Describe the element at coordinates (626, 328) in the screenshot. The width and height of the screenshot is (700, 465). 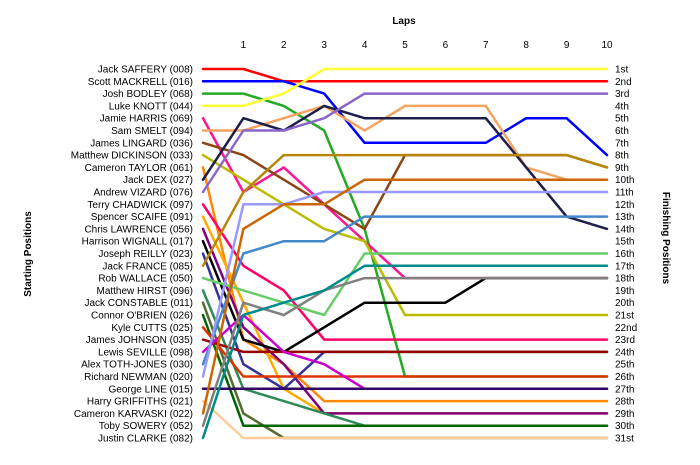
I see `finishing-position-label: 22nd` at that location.